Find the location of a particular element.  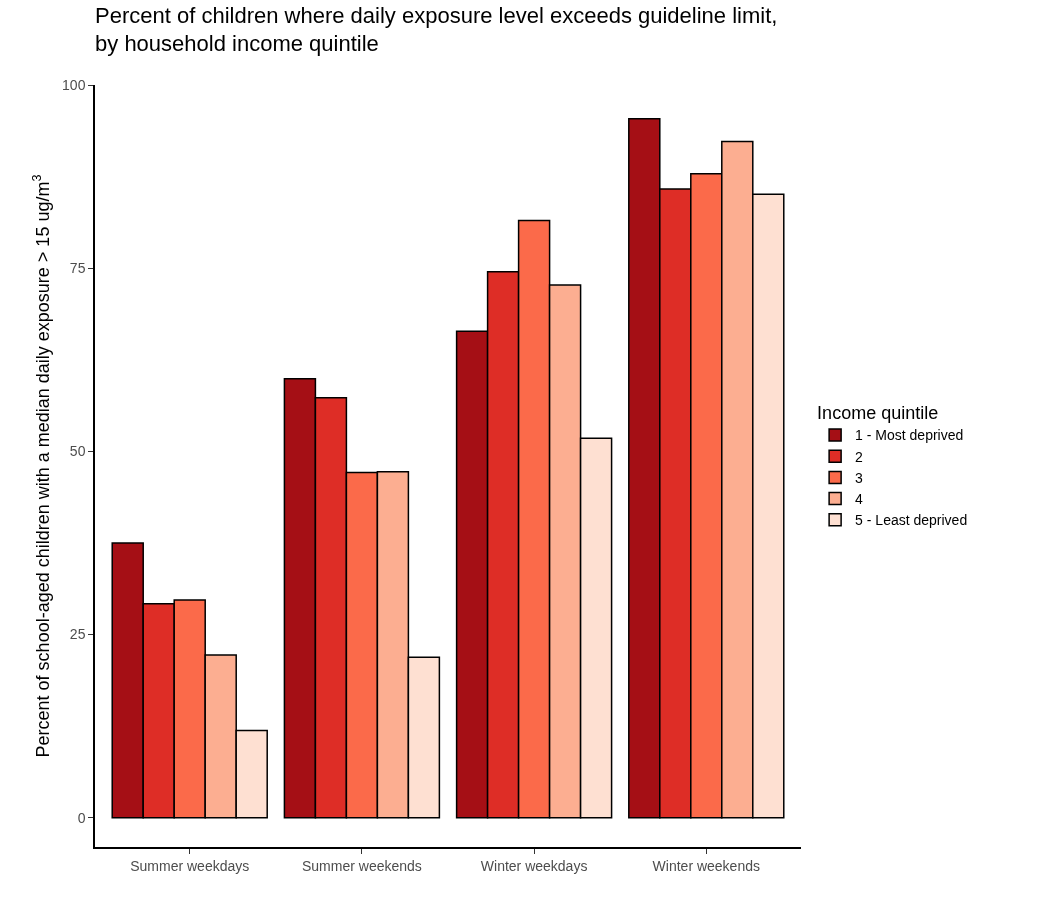

x-tick-label: Winter weekends is located at coordinates (706, 865).